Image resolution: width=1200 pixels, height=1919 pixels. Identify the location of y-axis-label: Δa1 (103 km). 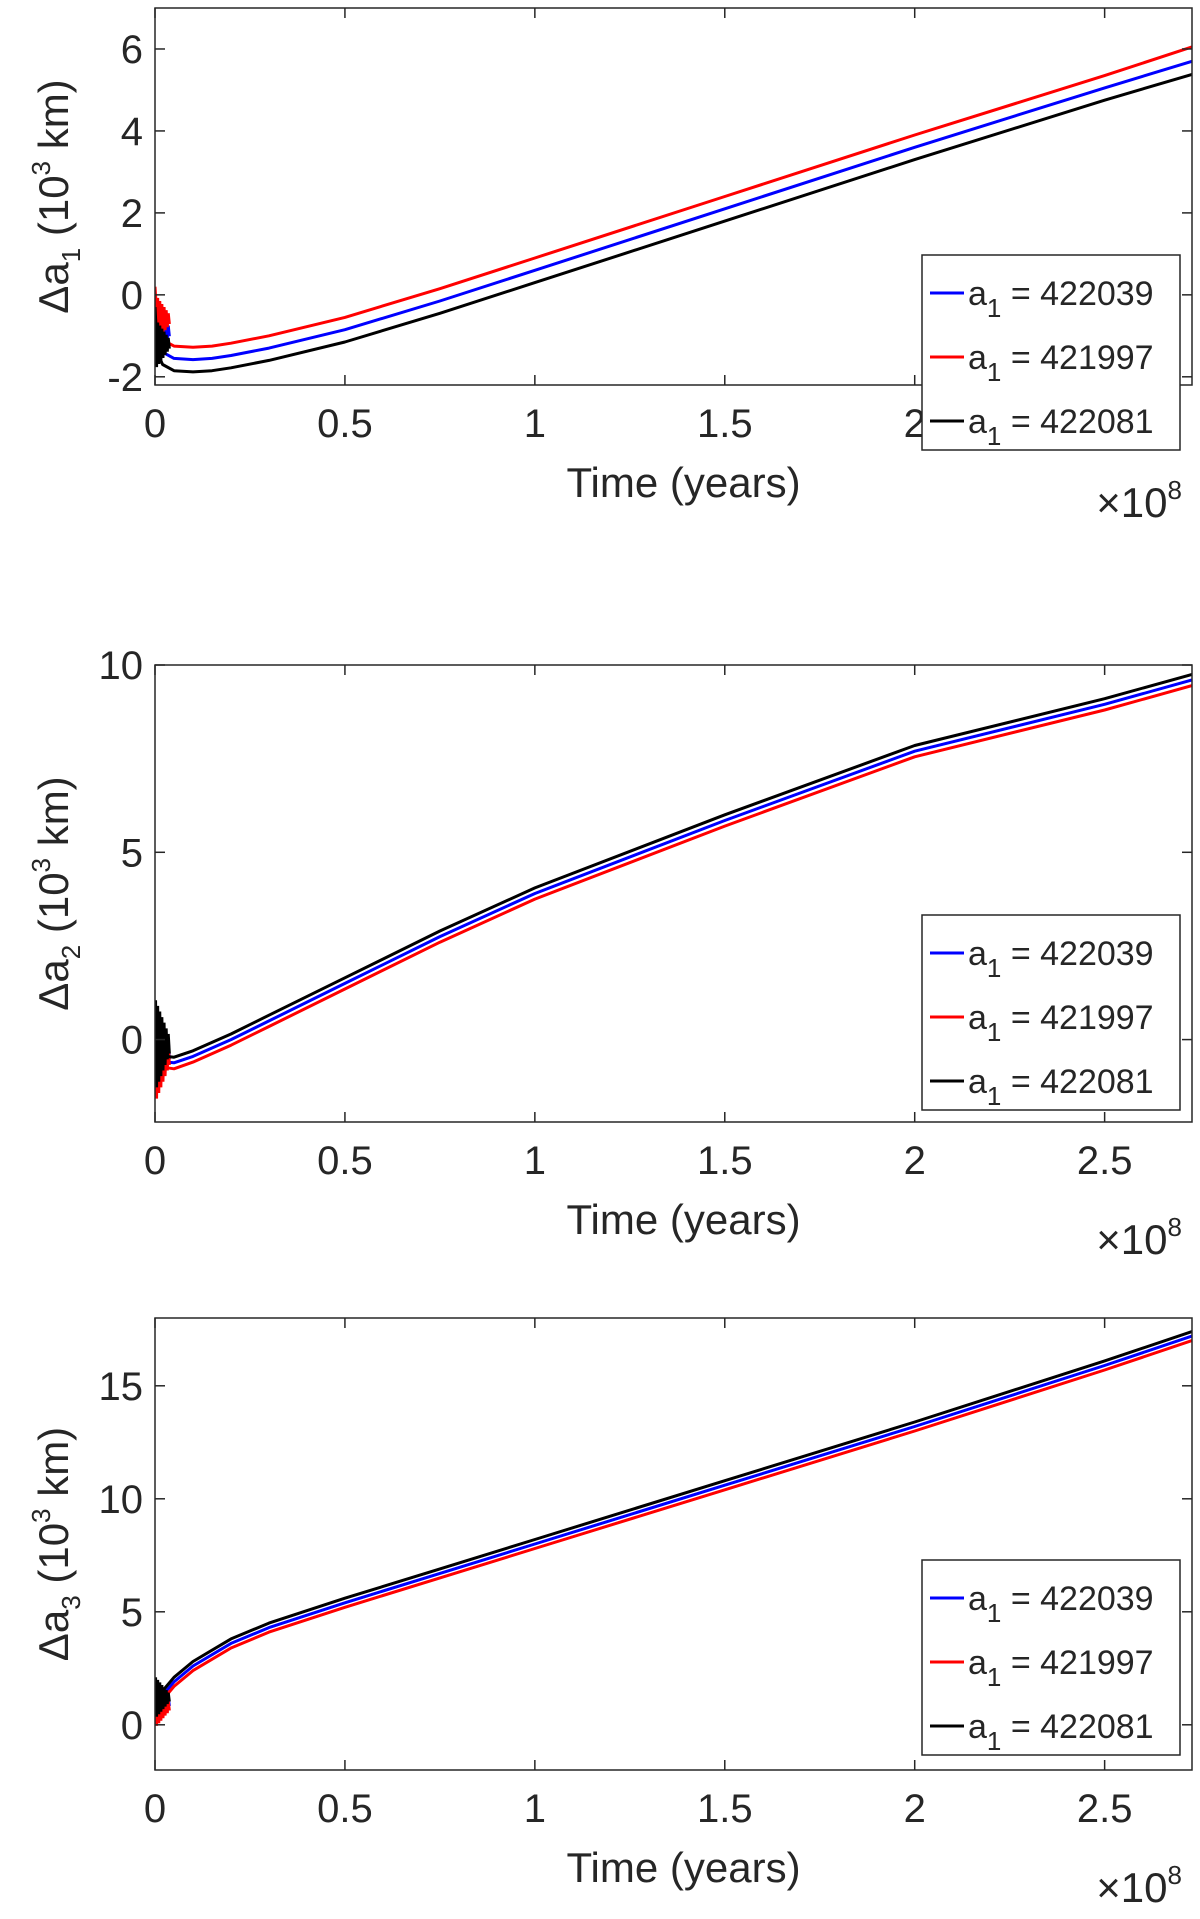
(56, 196).